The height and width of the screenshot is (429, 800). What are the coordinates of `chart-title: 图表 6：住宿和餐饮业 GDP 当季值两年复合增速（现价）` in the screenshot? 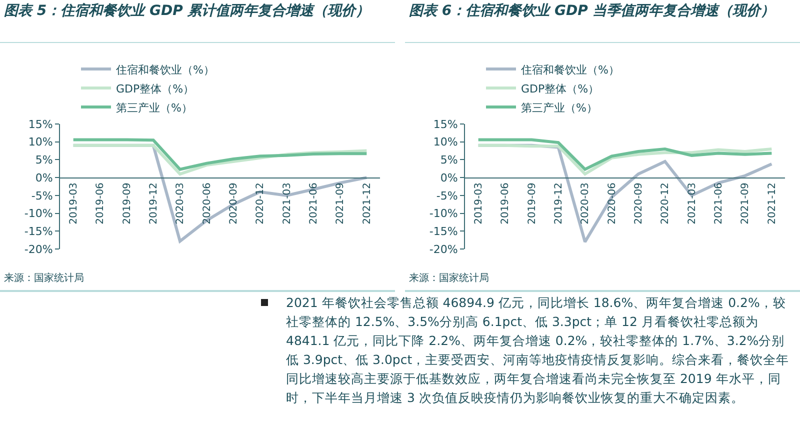 It's located at (602, 22).